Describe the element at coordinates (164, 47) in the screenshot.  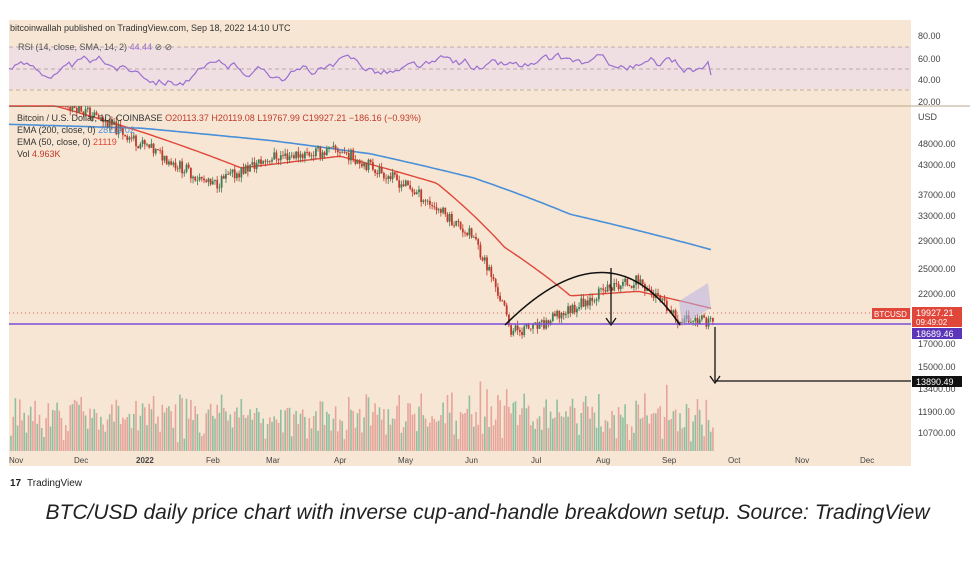
I see `rsi-legend-icons: ⊘ ⊘` at that location.